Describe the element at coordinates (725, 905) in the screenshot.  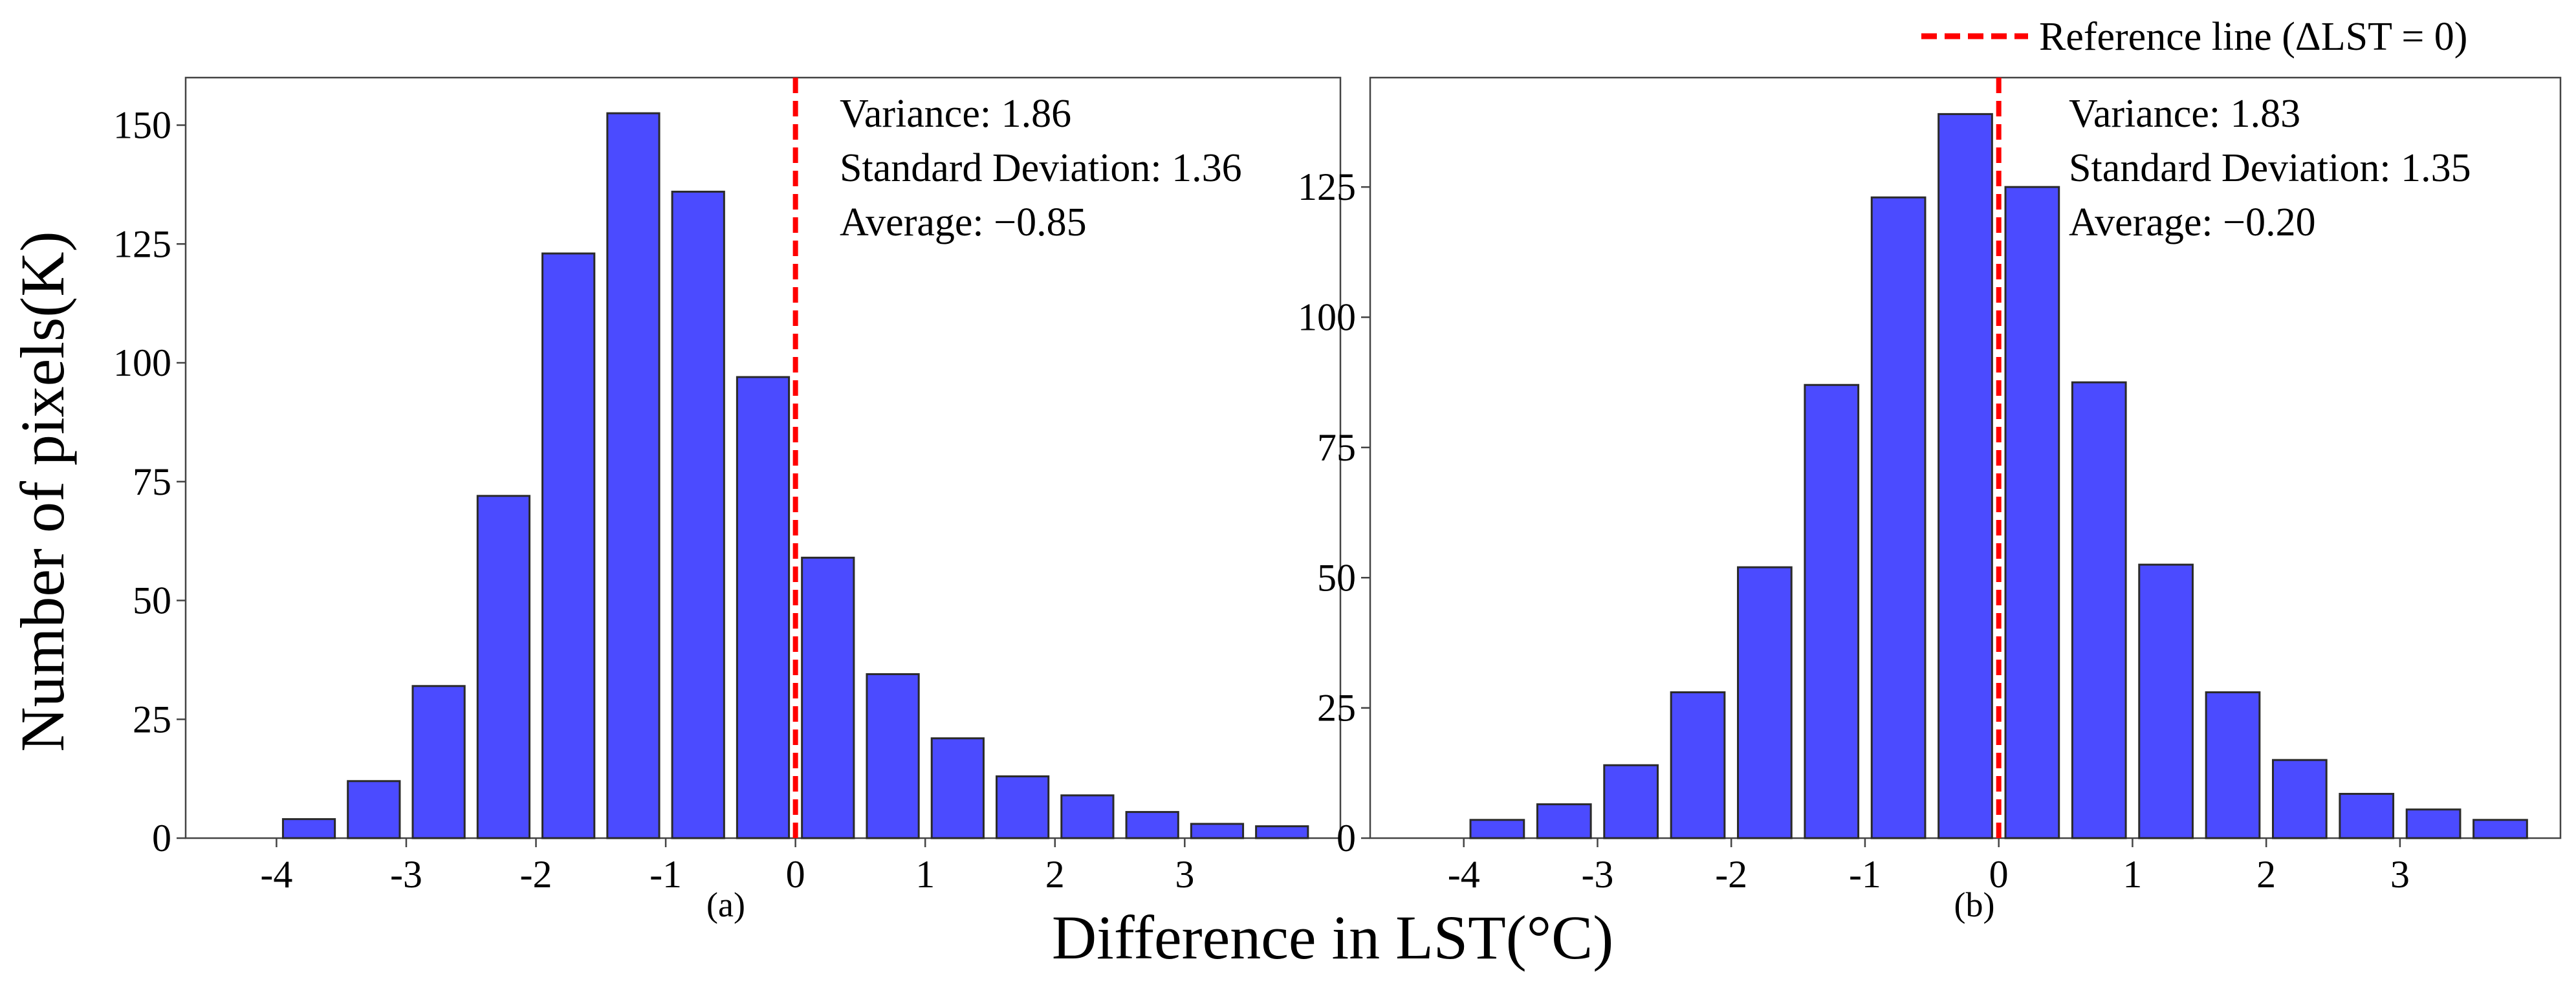
I see `panel-label: (a)` at that location.